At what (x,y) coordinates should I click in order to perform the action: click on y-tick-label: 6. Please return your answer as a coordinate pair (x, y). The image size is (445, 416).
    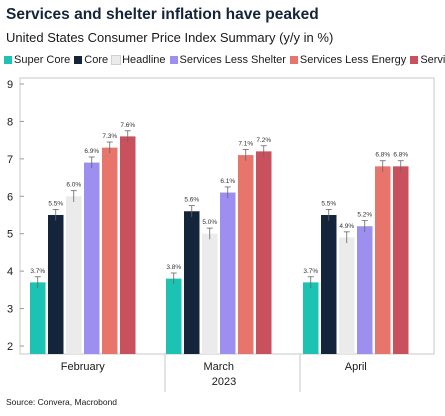
    Looking at the image, I should click on (10, 197).